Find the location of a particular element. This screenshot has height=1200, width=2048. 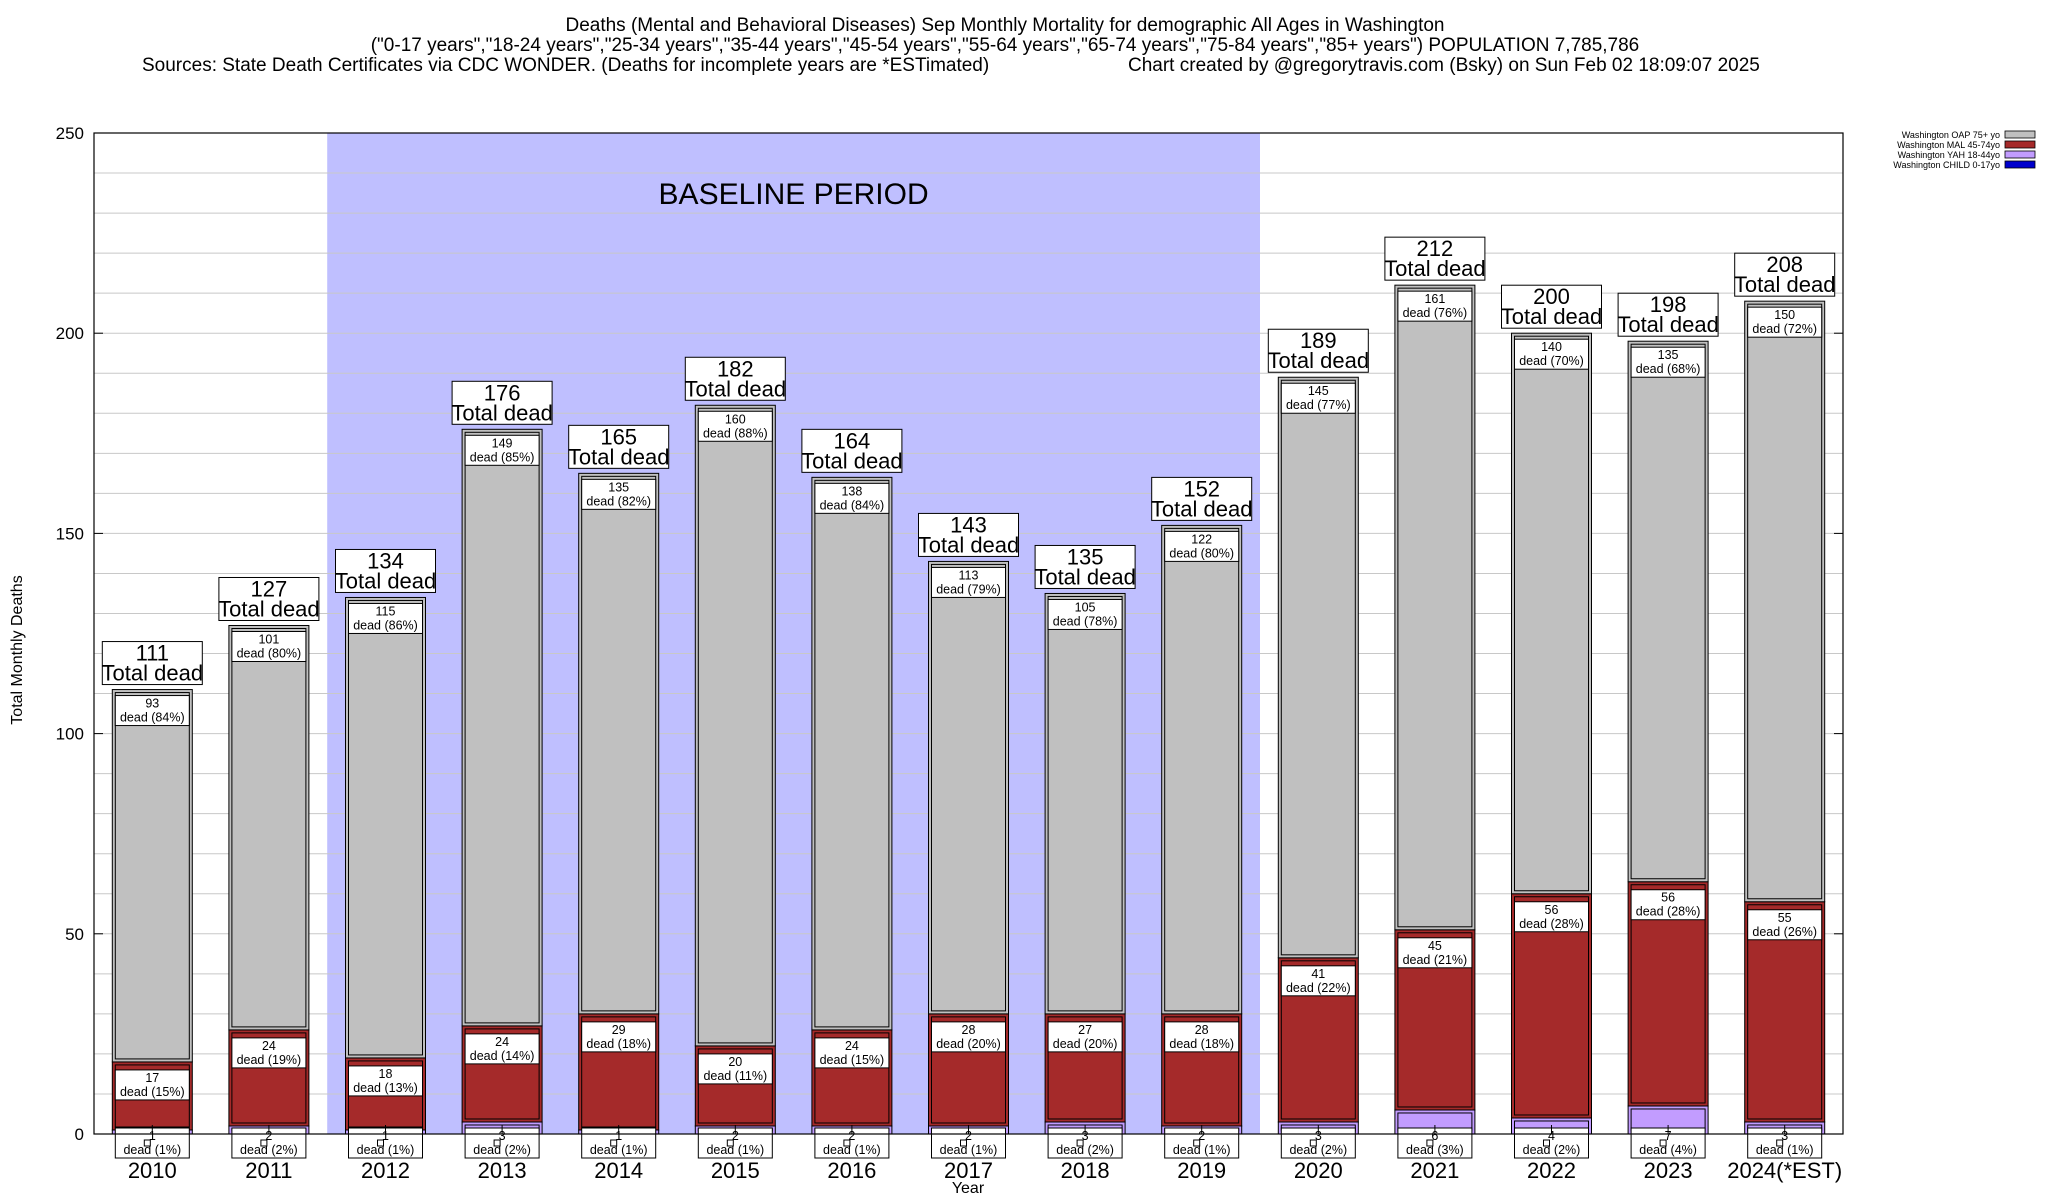

segment-label-count: 45 is located at coordinates (1435, 946).